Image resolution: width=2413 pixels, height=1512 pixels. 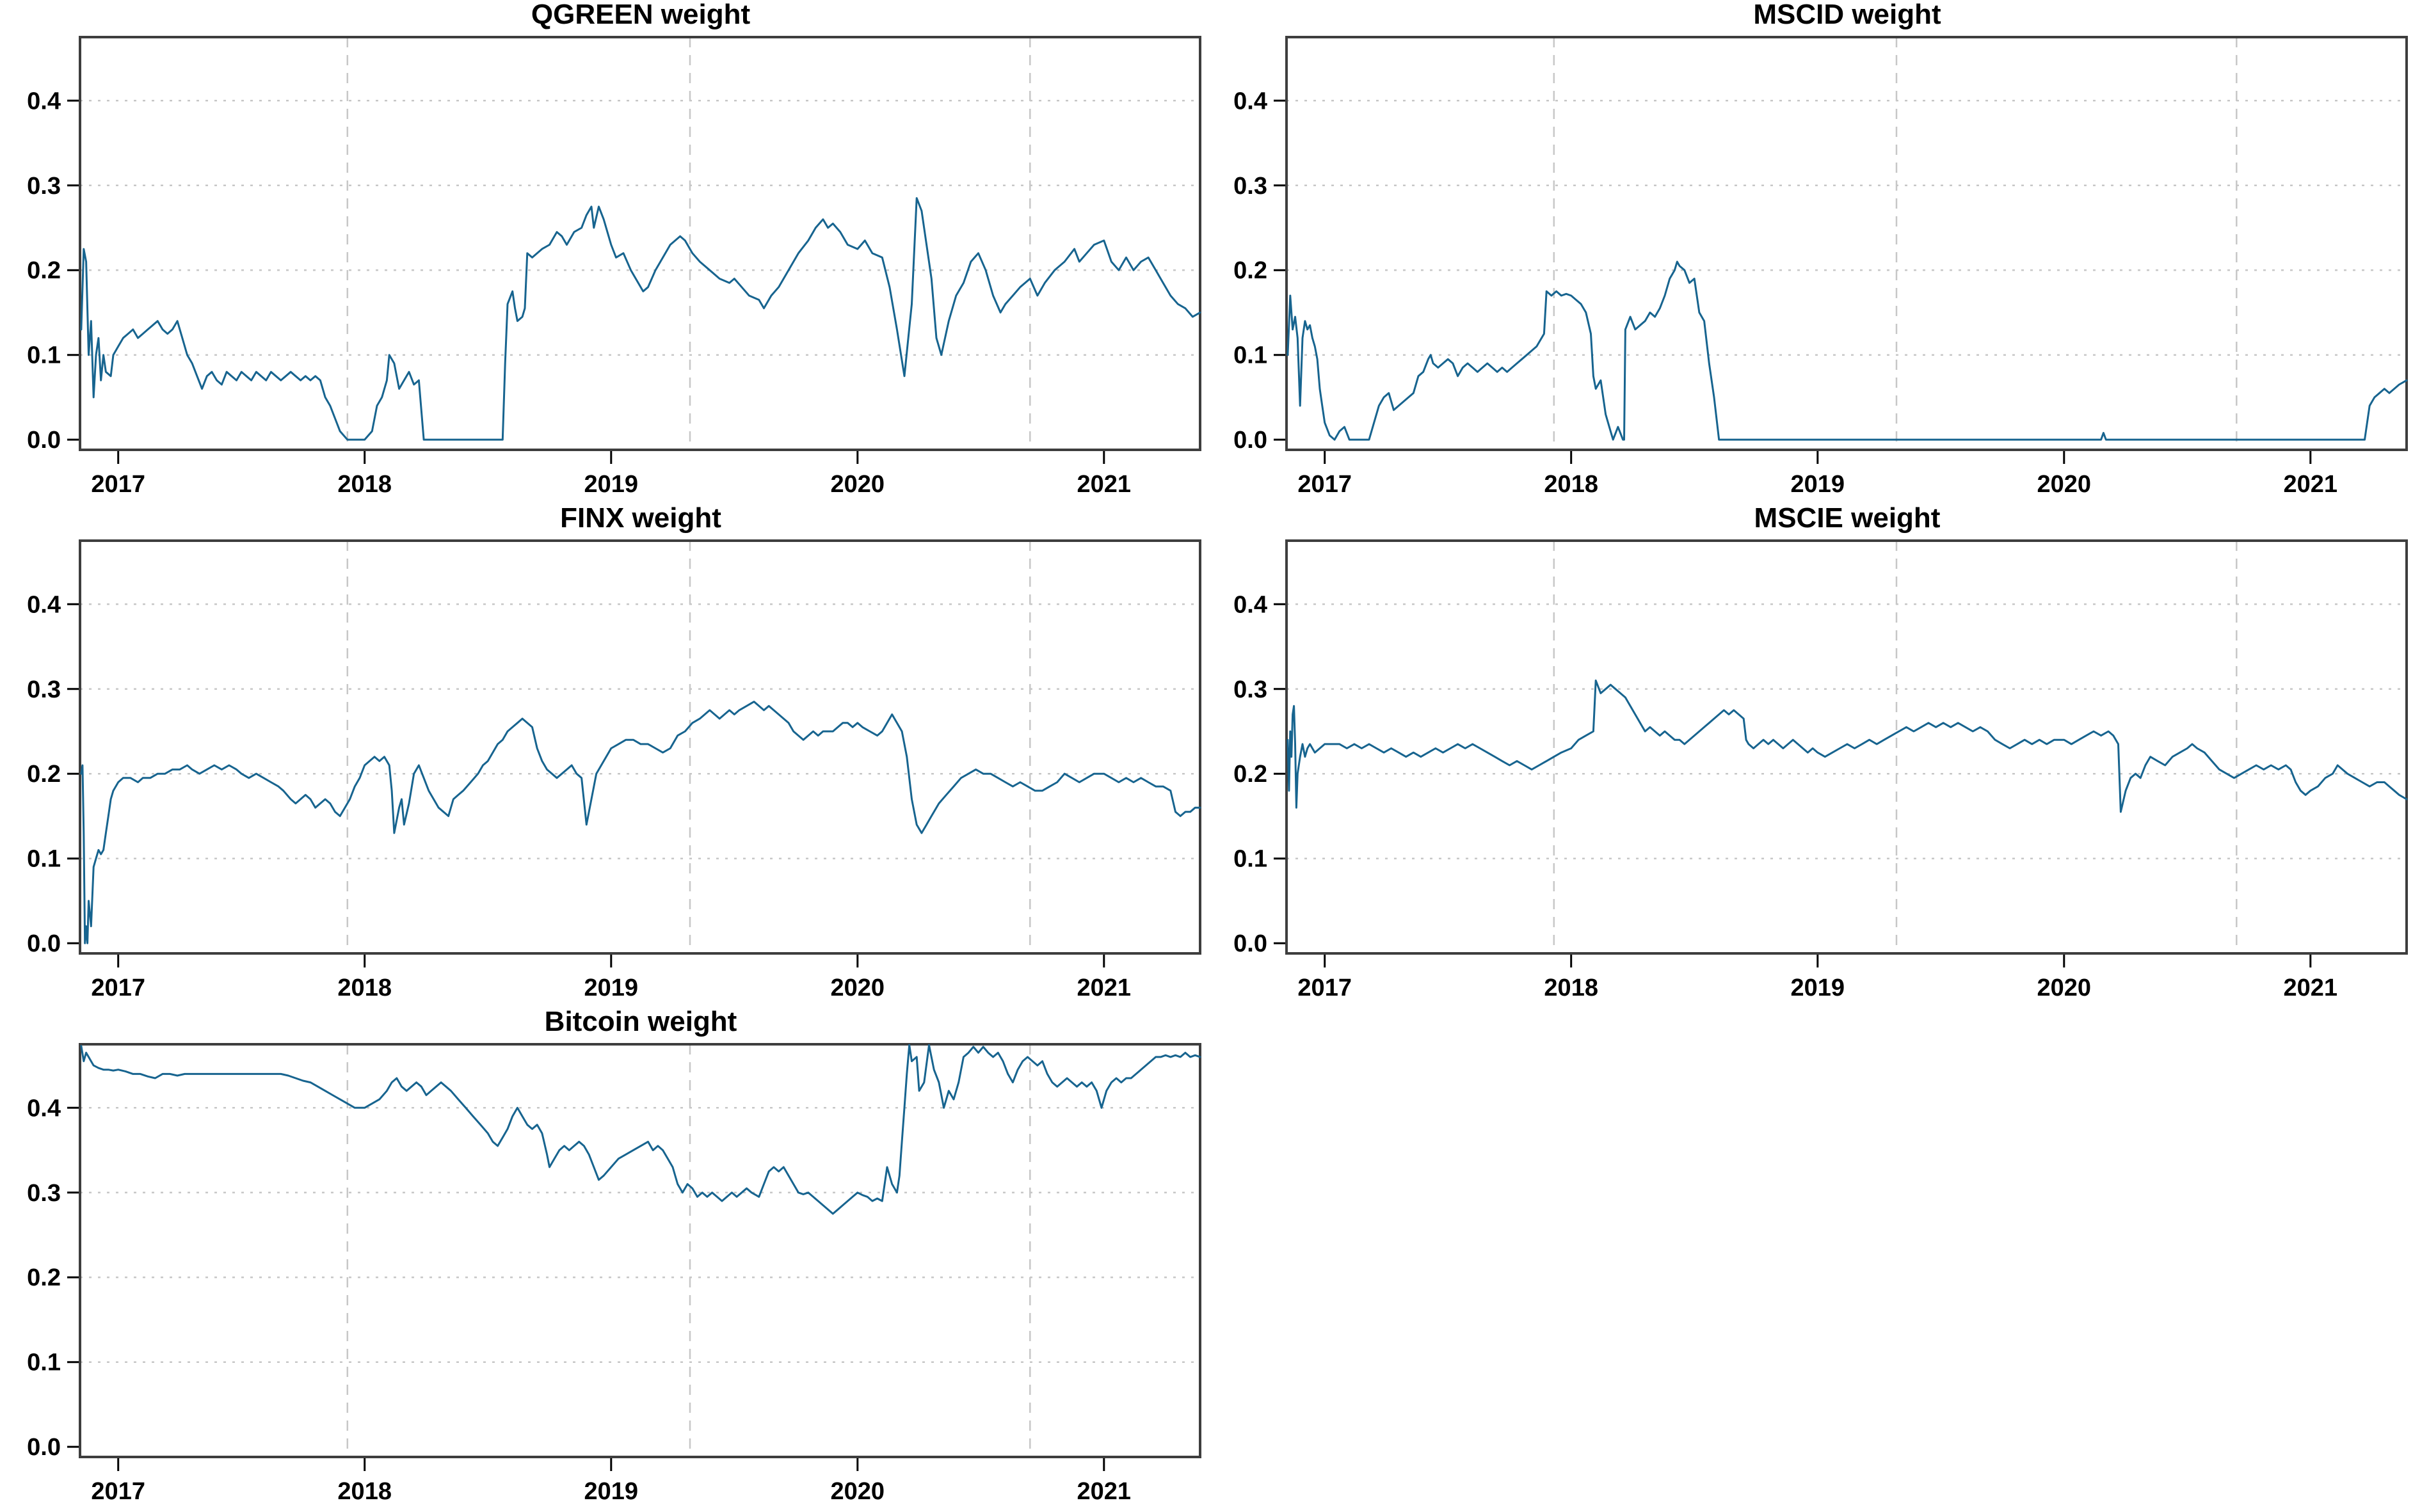 I want to click on mscie-weight-chart-canvas: 0.0 0.1 0.2 0.3 0.4 2017 2018 2019 2020 2021, so click(x=1821, y=770).